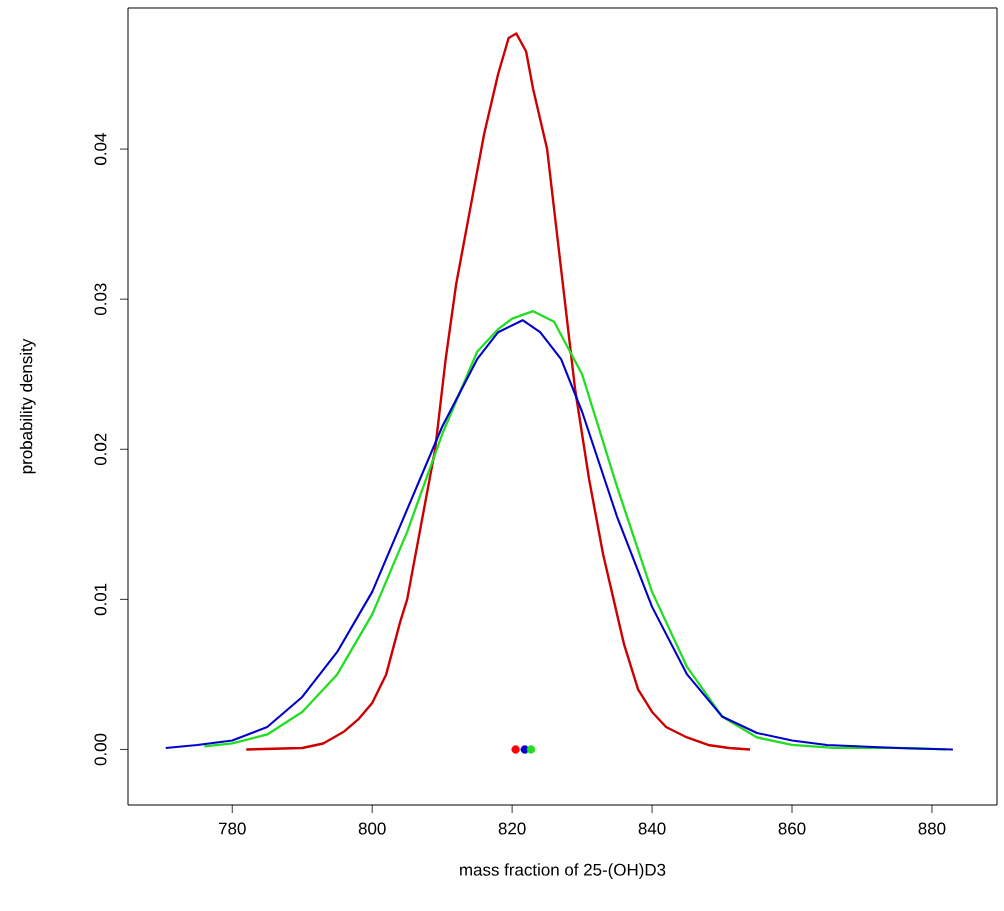  I want to click on x-tick-label: 880, so click(932, 828).